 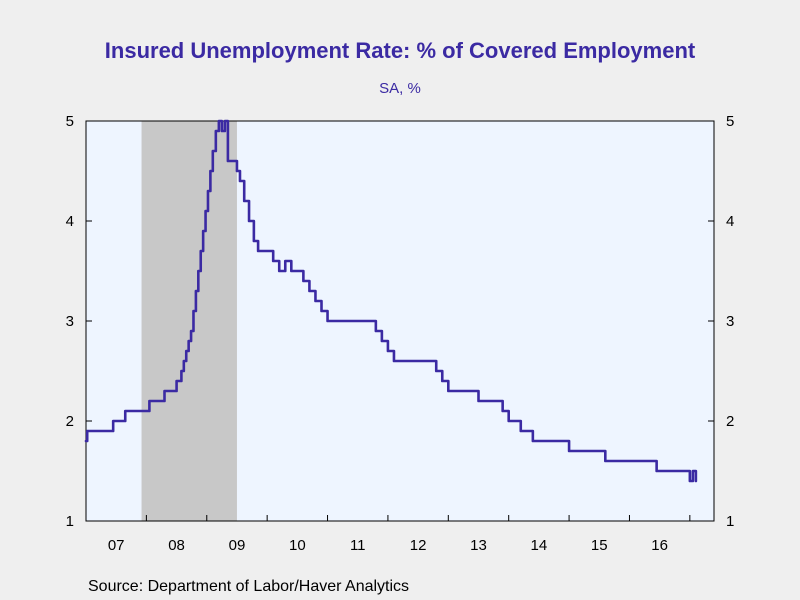 I want to click on x-tick-label: 16, so click(x=659, y=545).